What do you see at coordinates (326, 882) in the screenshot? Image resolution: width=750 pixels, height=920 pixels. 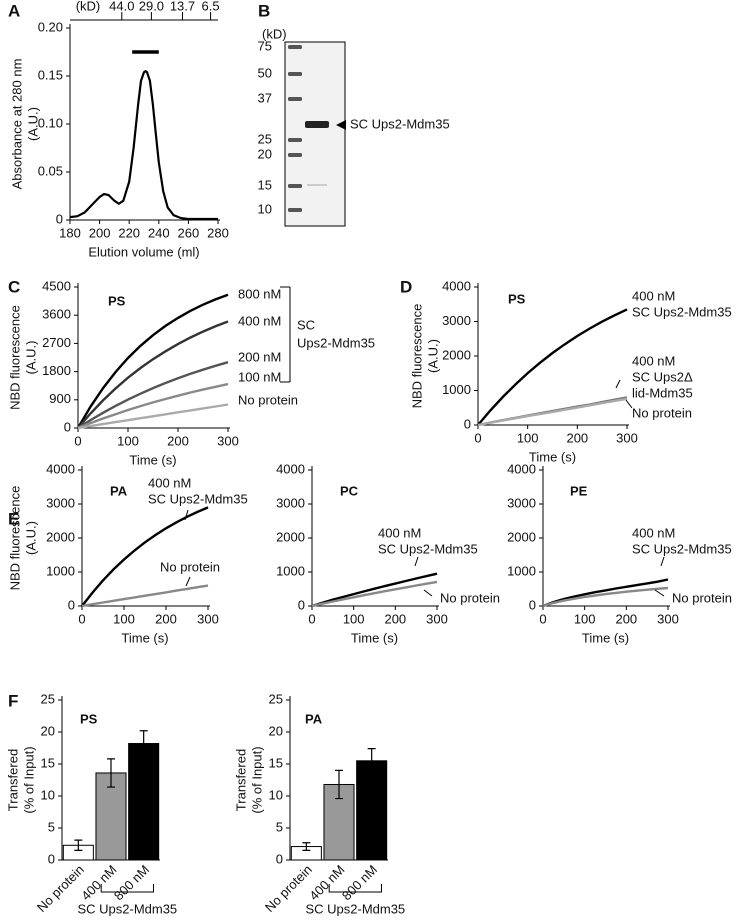 I see `x-tick-label: 400 nM` at bounding box center [326, 882].